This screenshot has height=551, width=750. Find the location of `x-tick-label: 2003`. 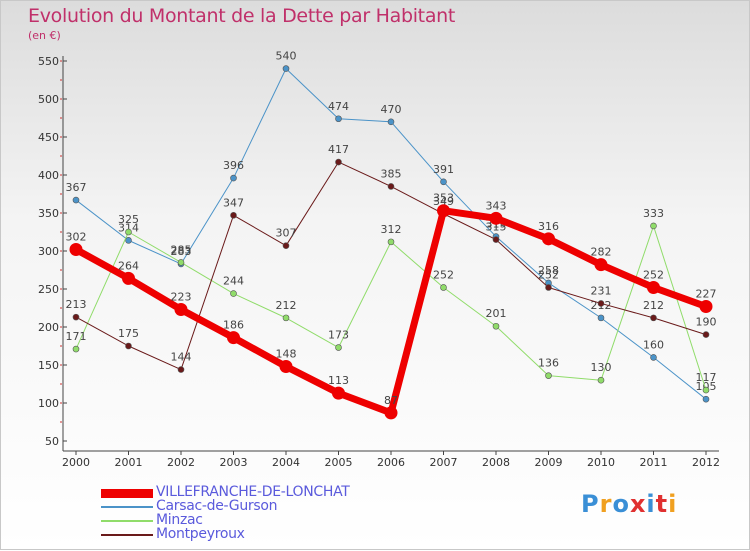

x-tick-label: 2003 is located at coordinates (234, 462).